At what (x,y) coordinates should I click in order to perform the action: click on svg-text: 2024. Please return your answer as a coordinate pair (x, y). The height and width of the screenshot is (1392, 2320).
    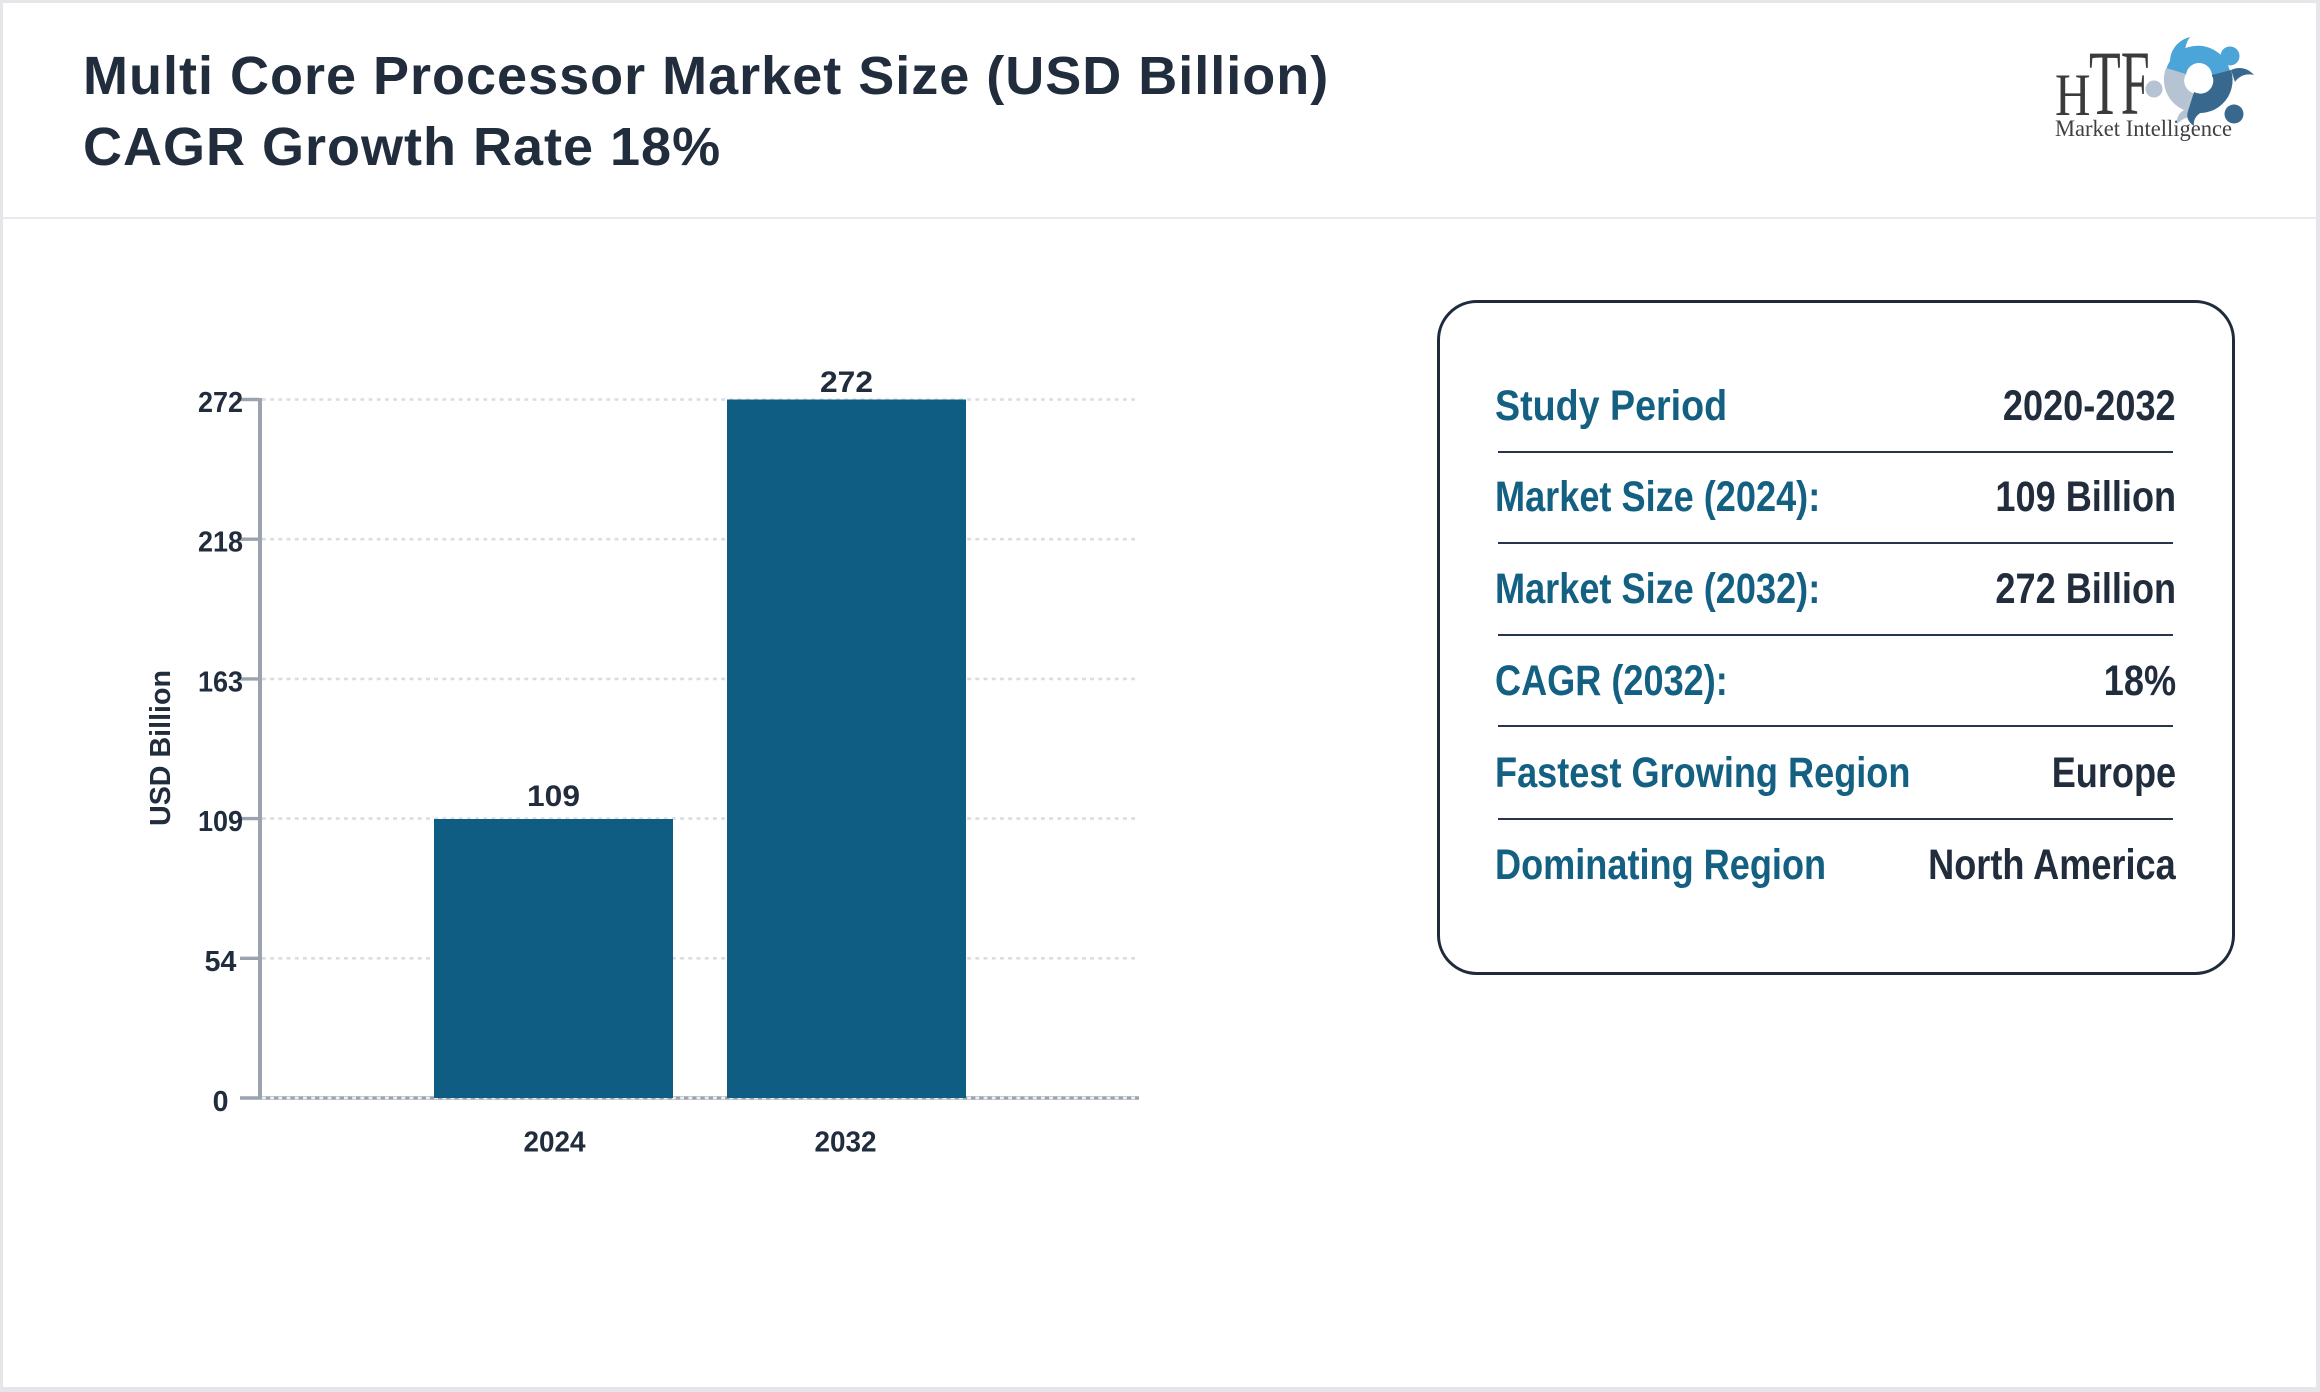
    Looking at the image, I should click on (555, 1143).